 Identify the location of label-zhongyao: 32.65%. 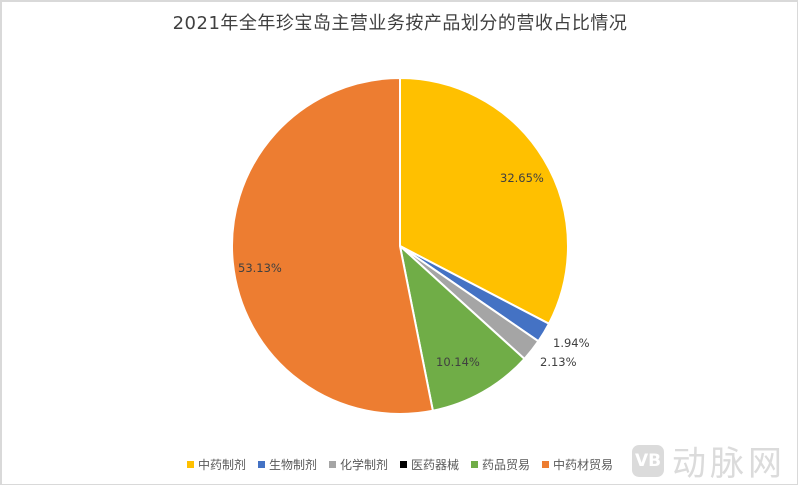
(522, 178).